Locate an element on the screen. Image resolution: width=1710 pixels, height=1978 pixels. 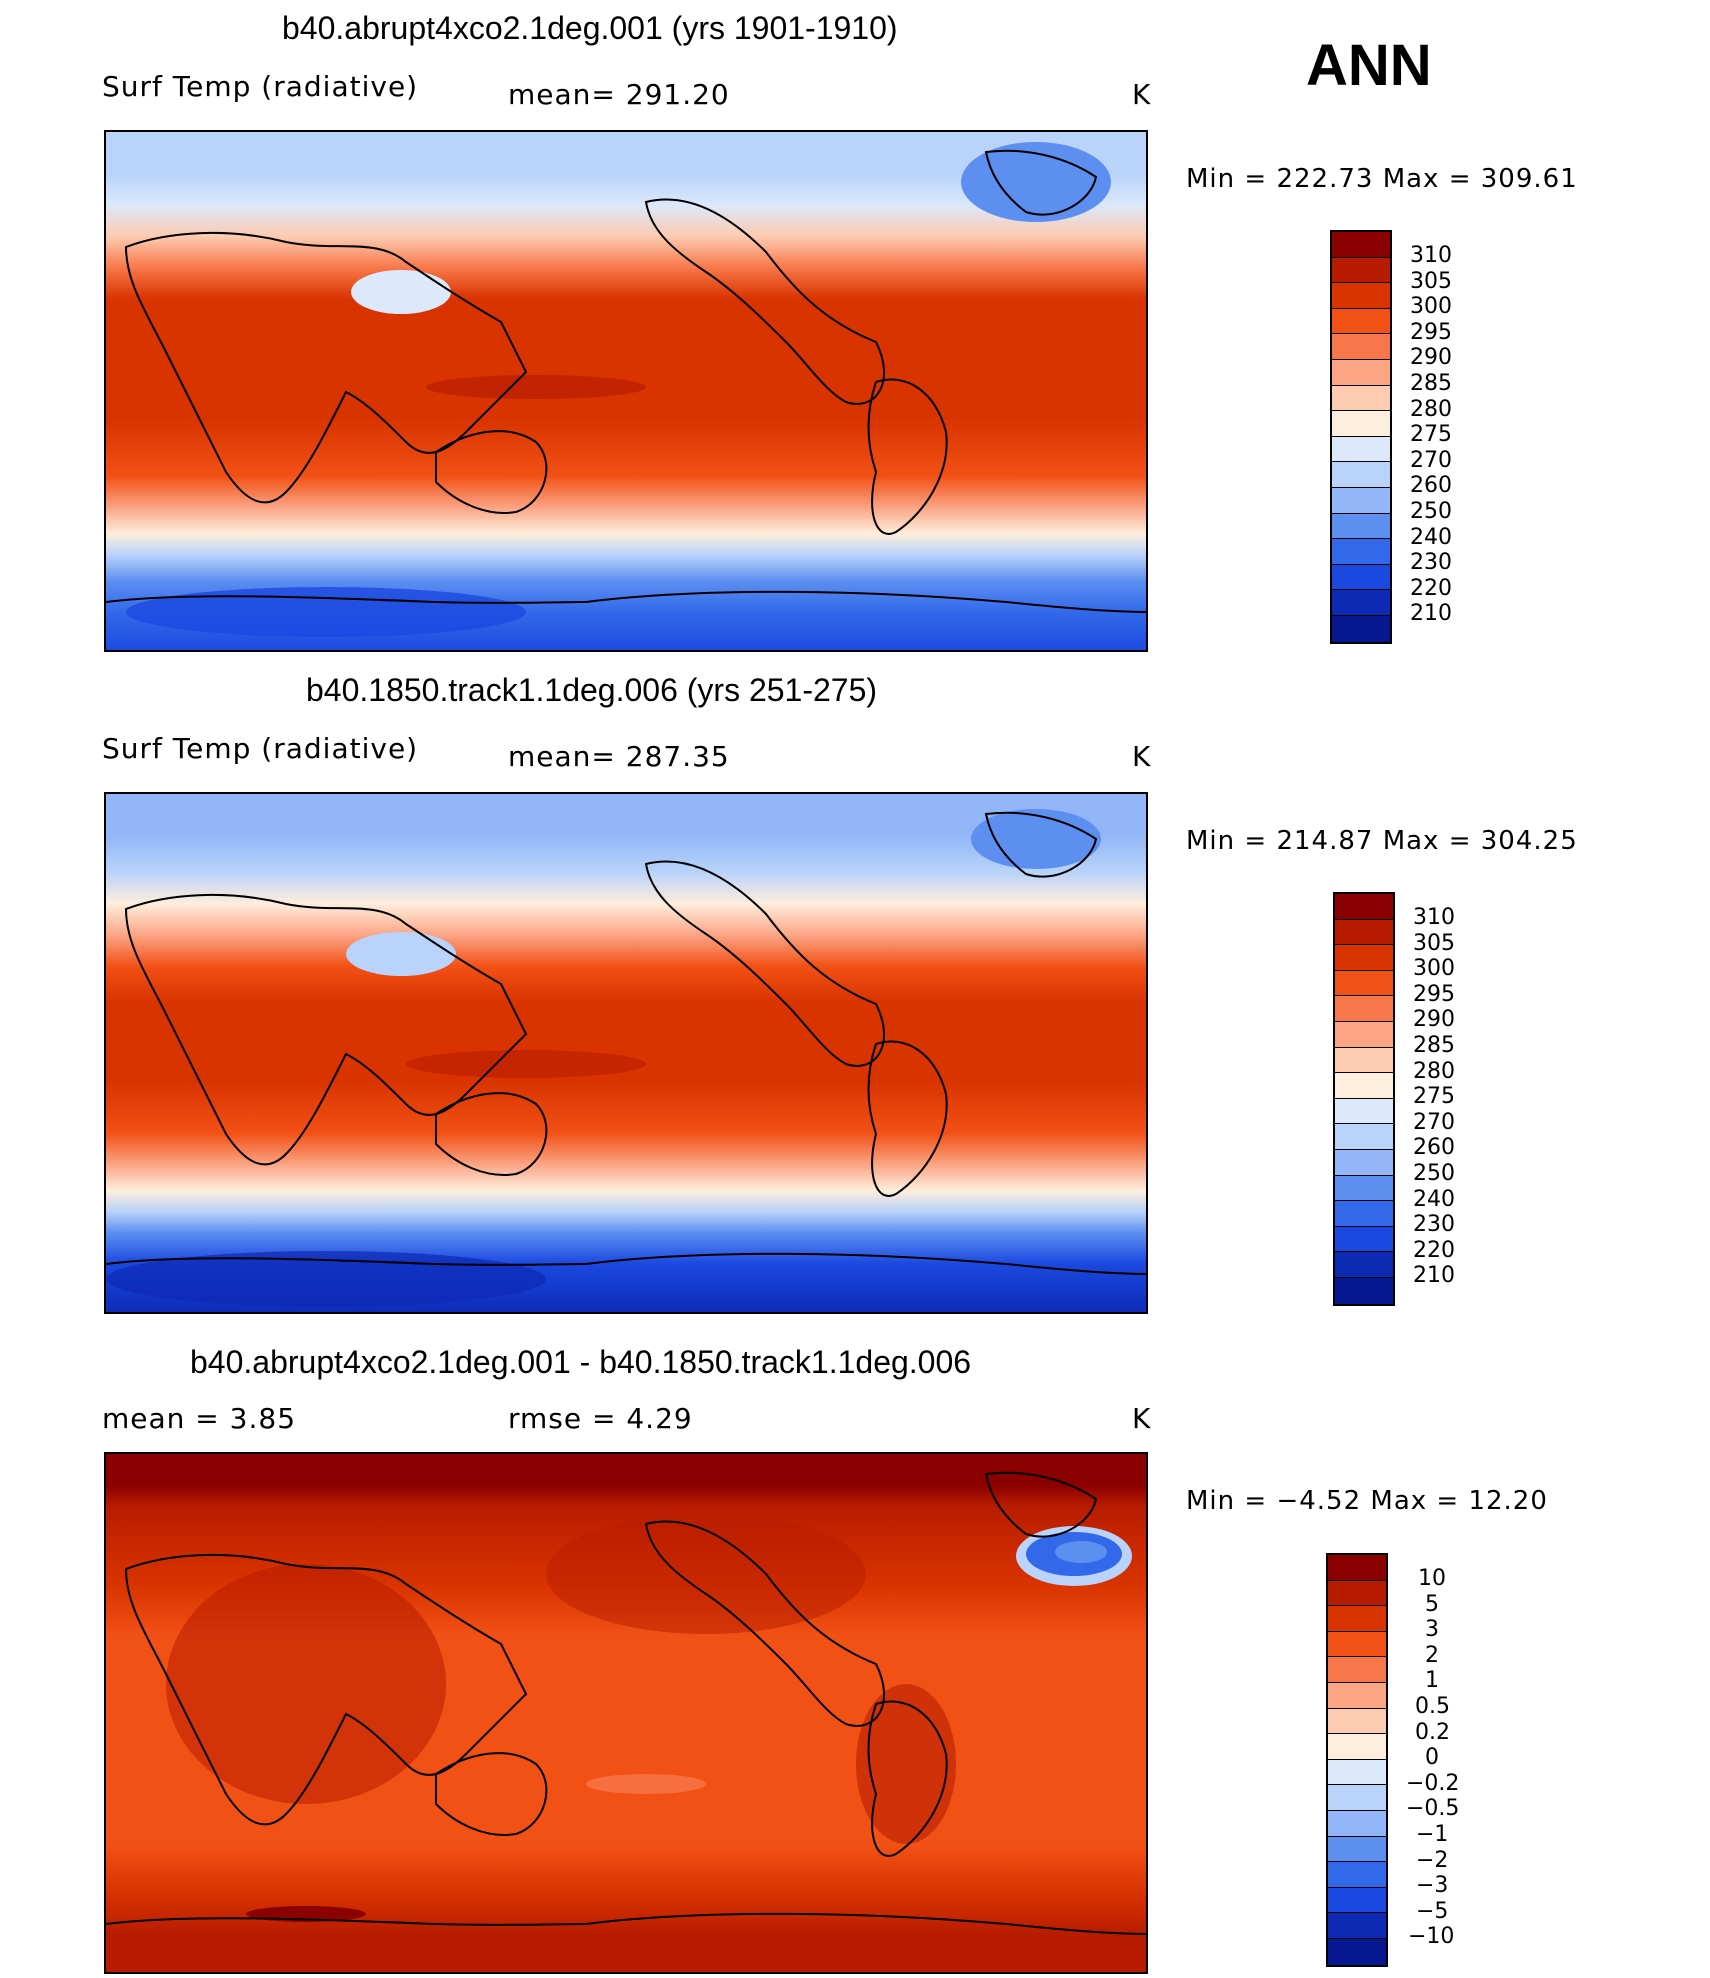
panel-2-variable-label: Surf Temp (radiative) is located at coordinates (260, 748).